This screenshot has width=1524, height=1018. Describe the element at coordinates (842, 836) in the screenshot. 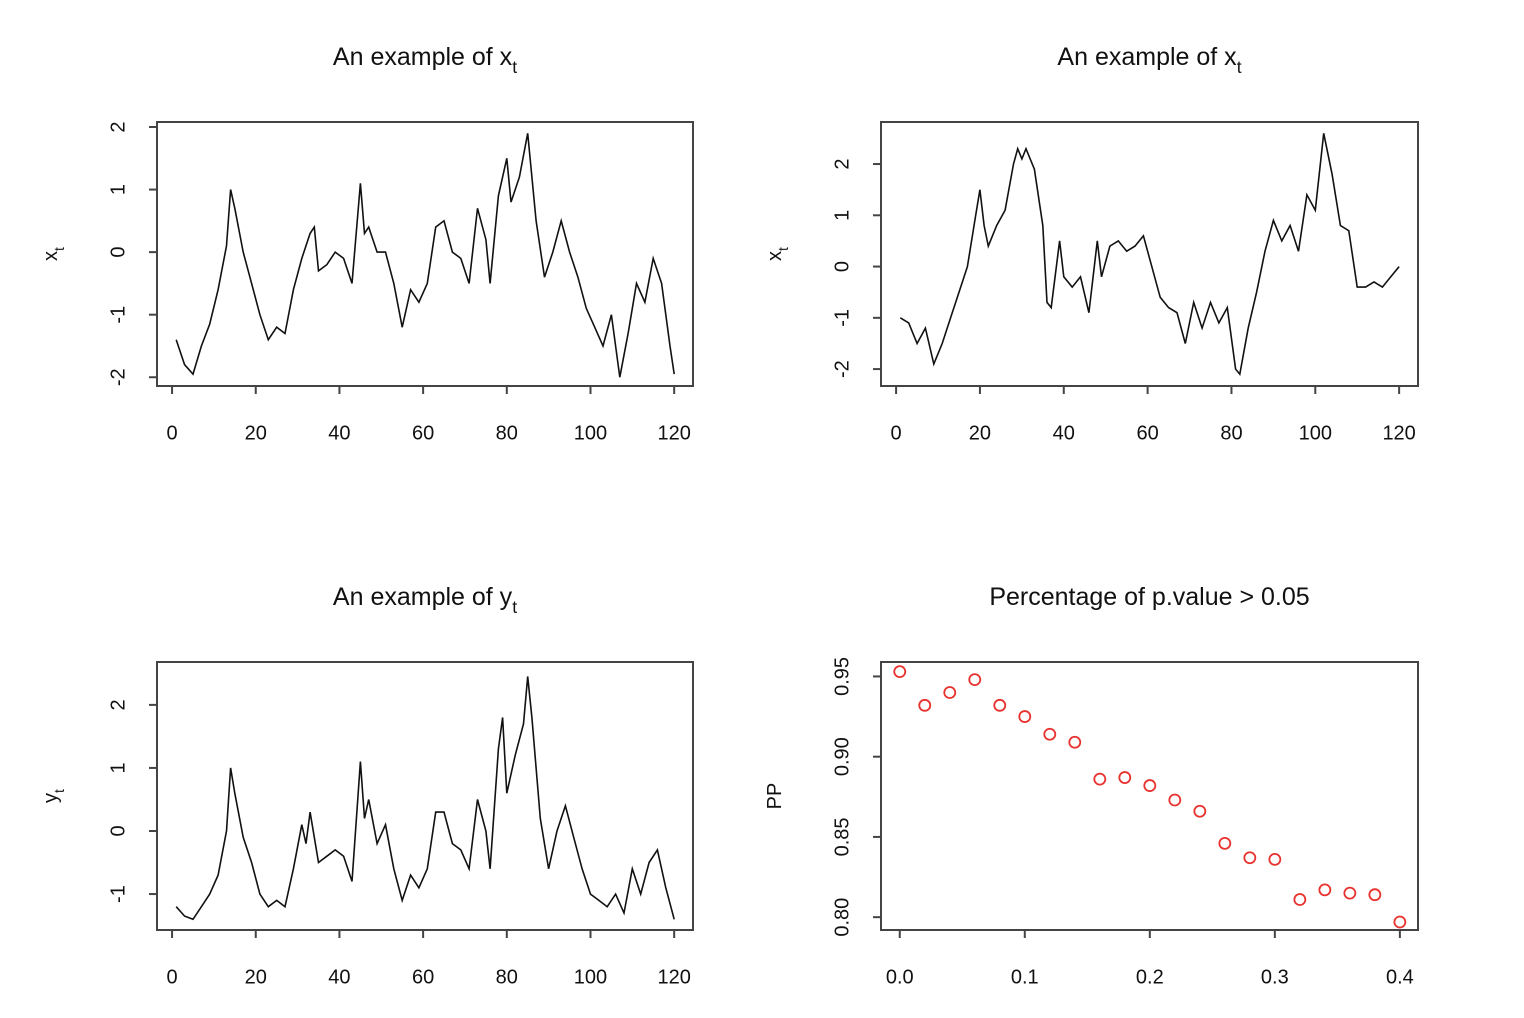

I see `y-tick-label: 0.85` at that location.